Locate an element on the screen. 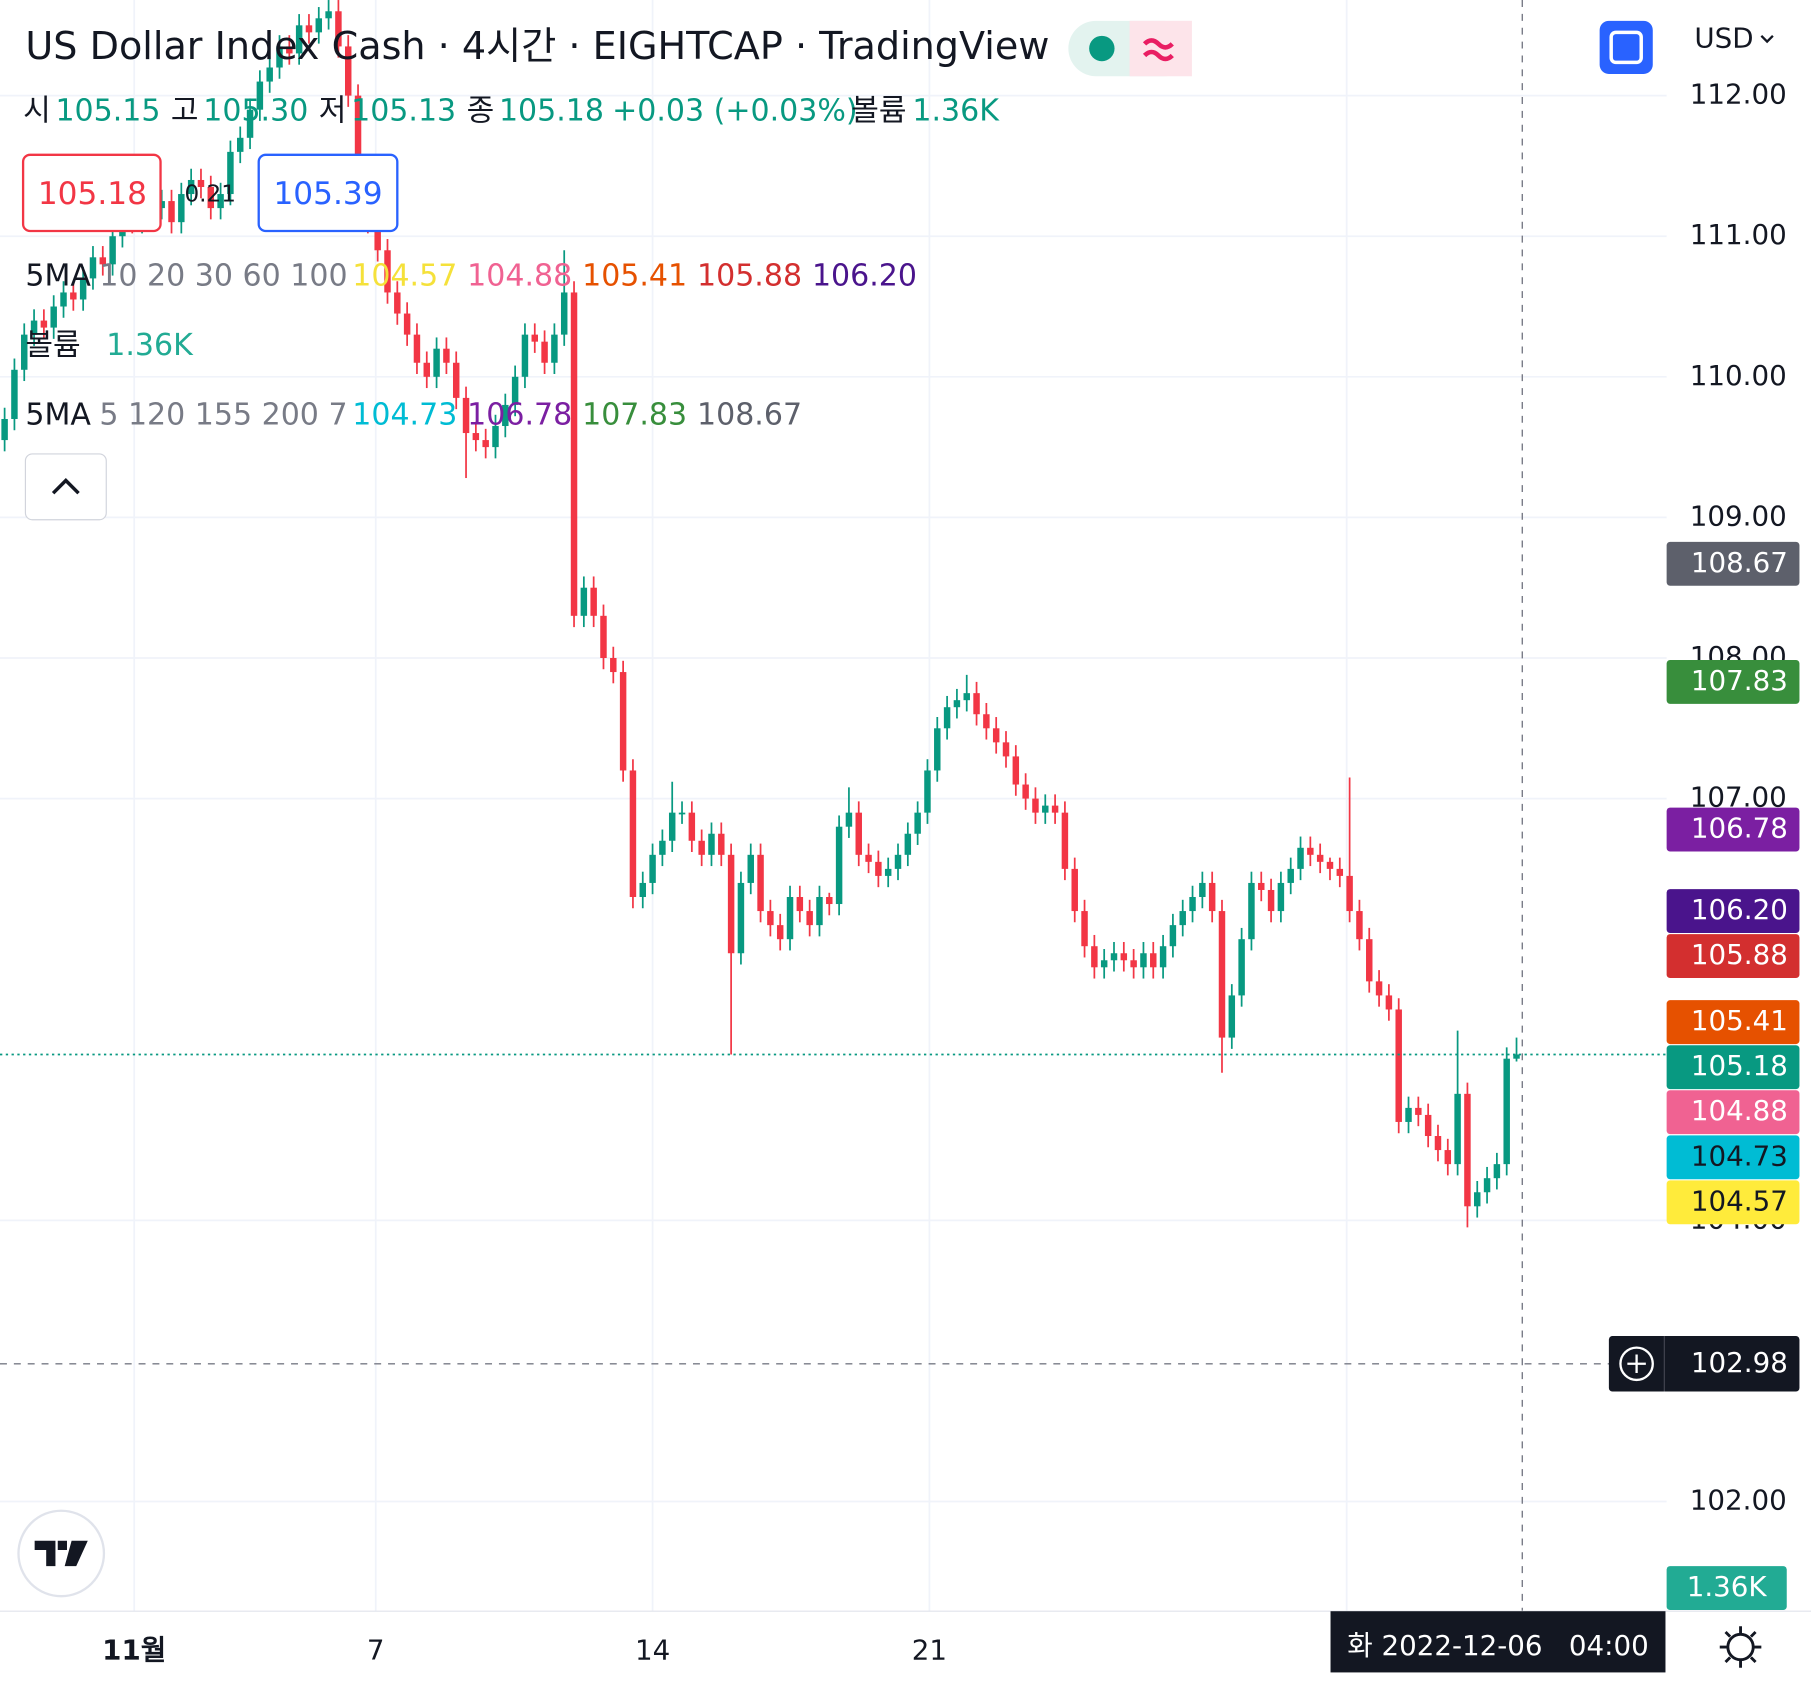  date-badge is located at coordinates (1498, 1642).